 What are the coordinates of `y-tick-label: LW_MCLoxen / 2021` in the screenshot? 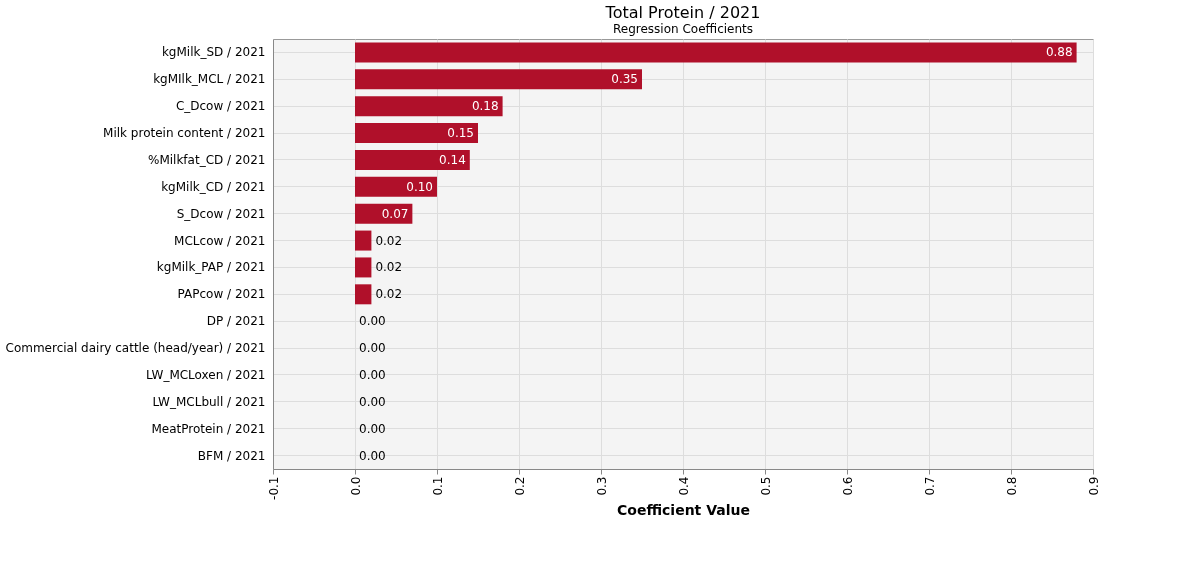 It's located at (205, 374).